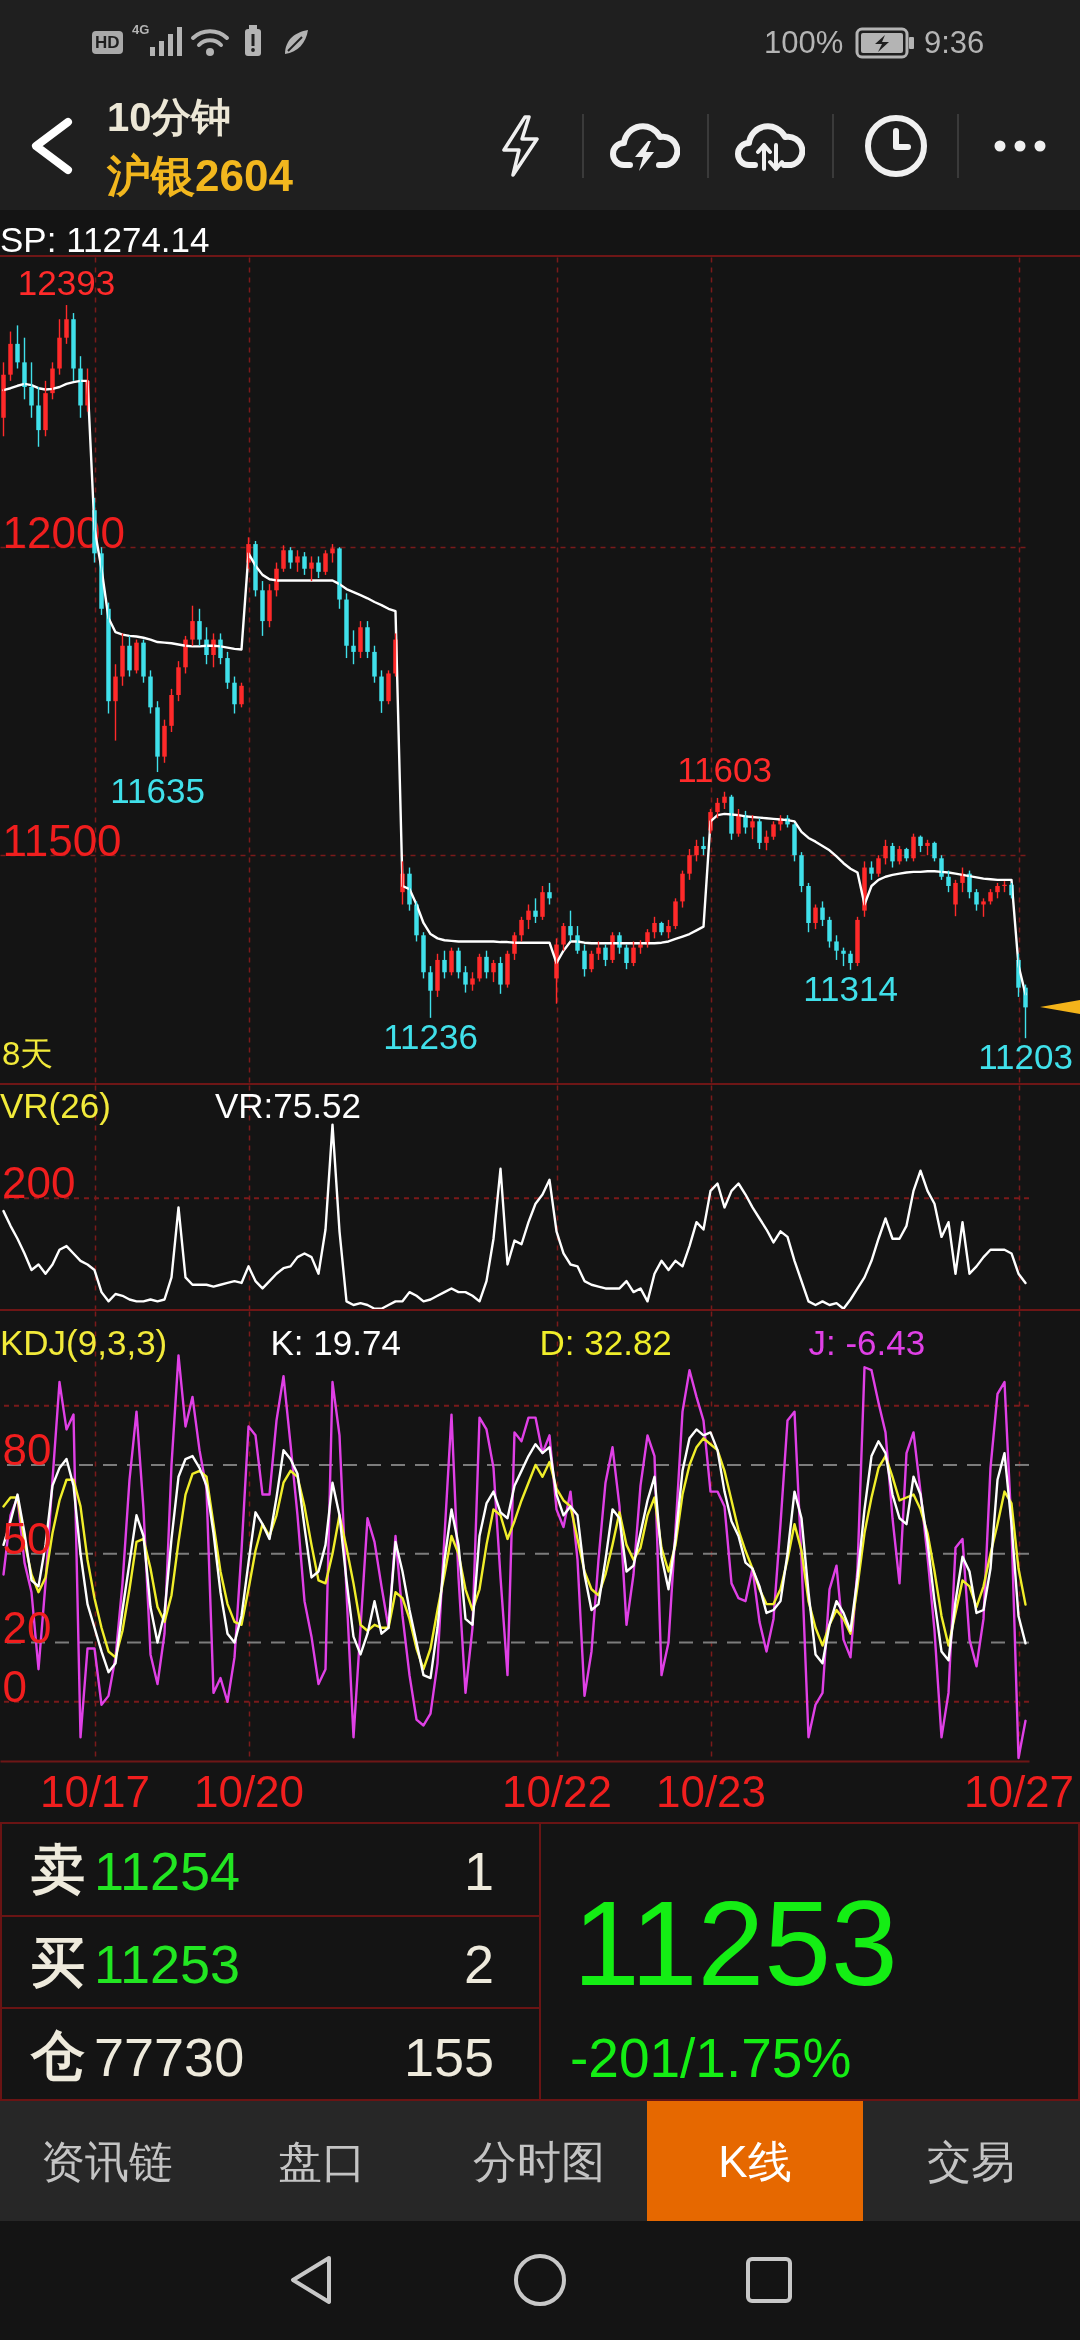  Describe the element at coordinates (557, 1791) in the screenshot. I see `x-tick-label: 10/22` at that location.